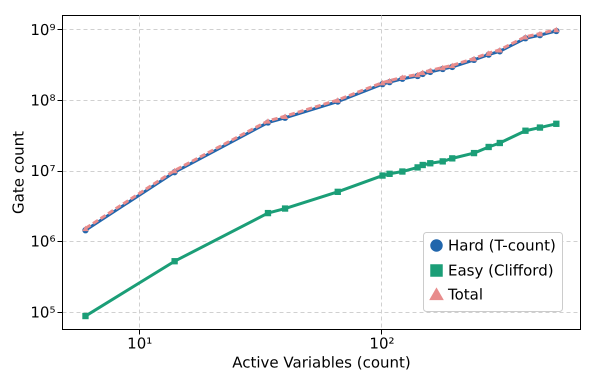  Describe the element at coordinates (139, 343) in the screenshot. I see `x-tick-label: 10¹` at that location.